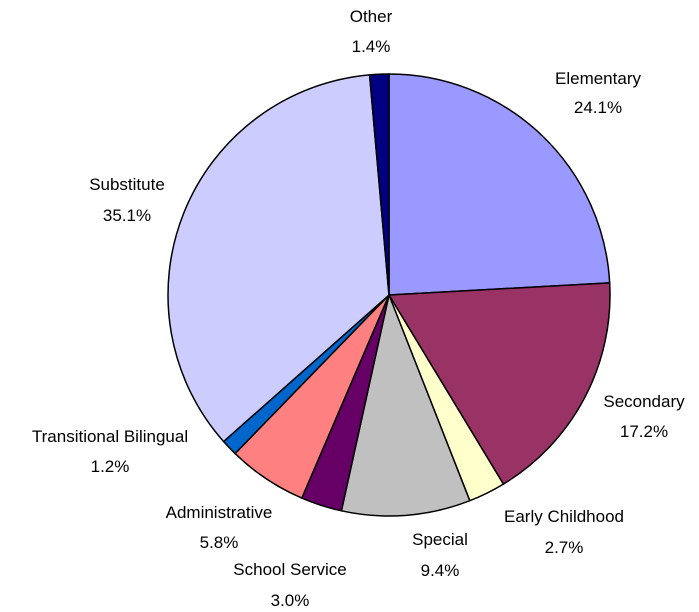 The width and height of the screenshot is (699, 612). I want to click on slice-name: Other, so click(371, 16).